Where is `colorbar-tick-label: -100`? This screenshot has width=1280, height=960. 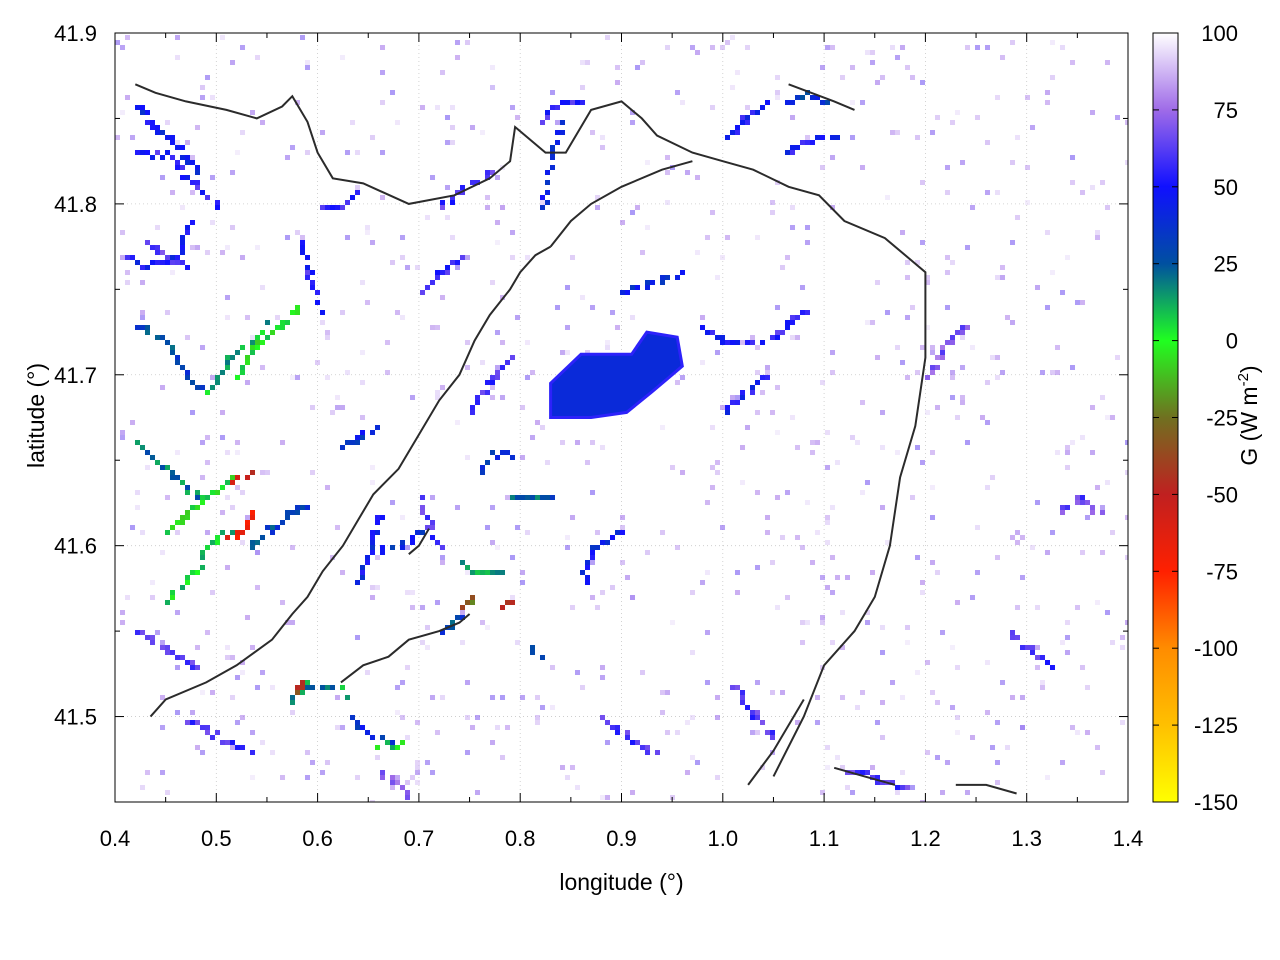 colorbar-tick-label: -100 is located at coordinates (1216, 648).